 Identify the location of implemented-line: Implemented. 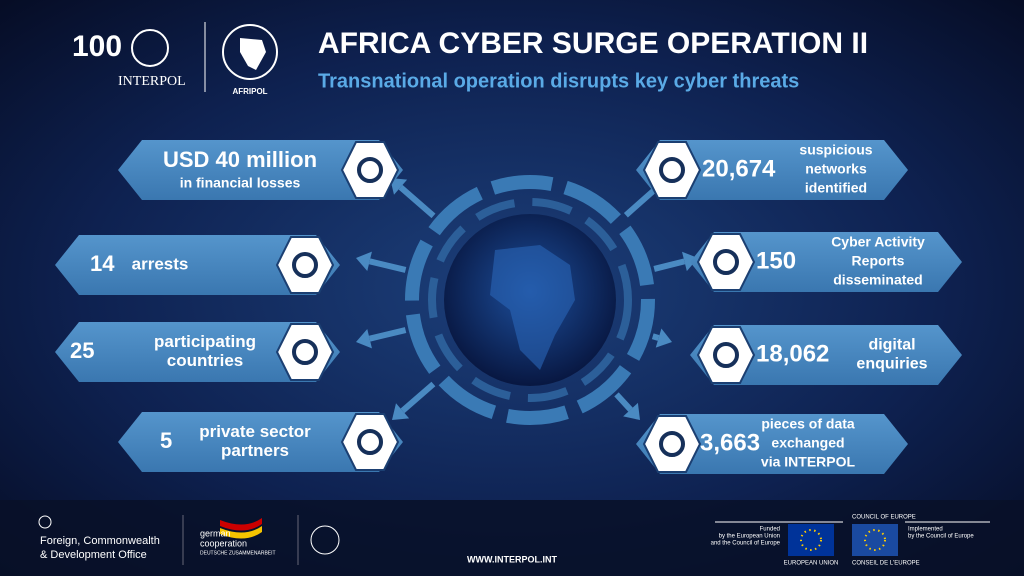
(925, 530).